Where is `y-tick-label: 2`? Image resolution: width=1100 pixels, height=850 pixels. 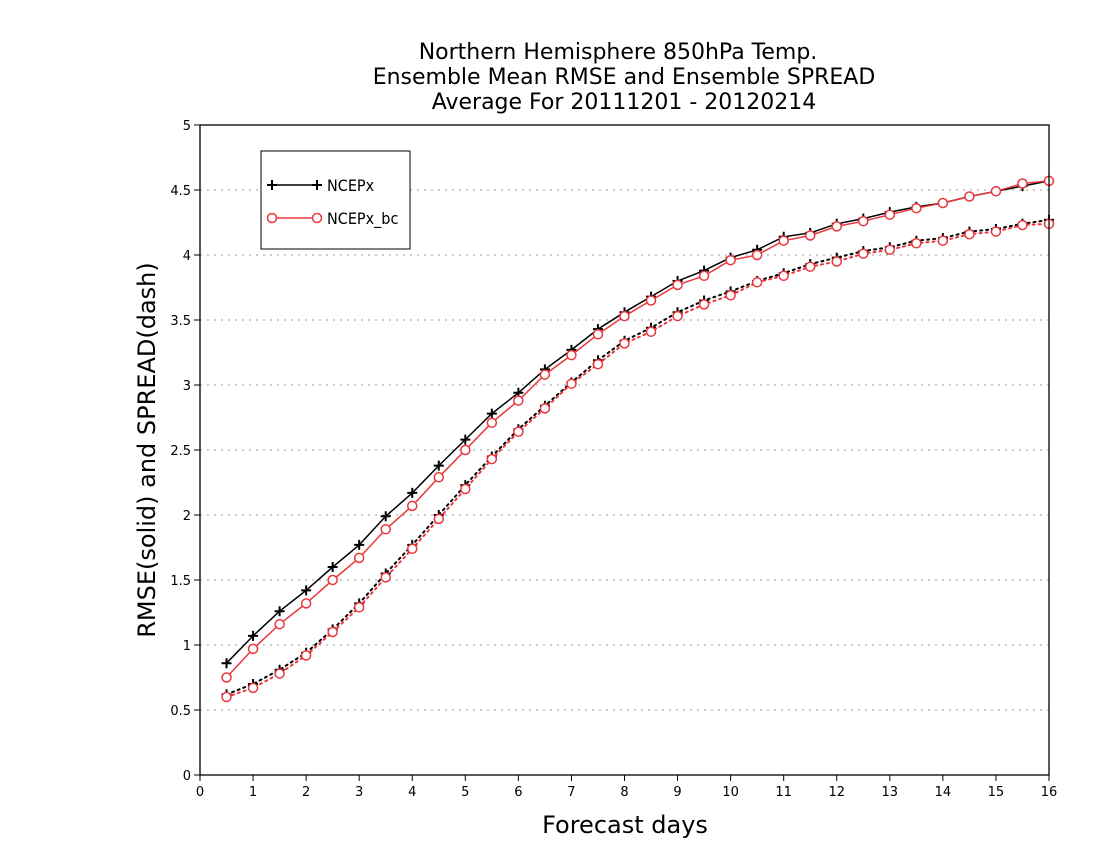
y-tick-label: 2 is located at coordinates (187, 516).